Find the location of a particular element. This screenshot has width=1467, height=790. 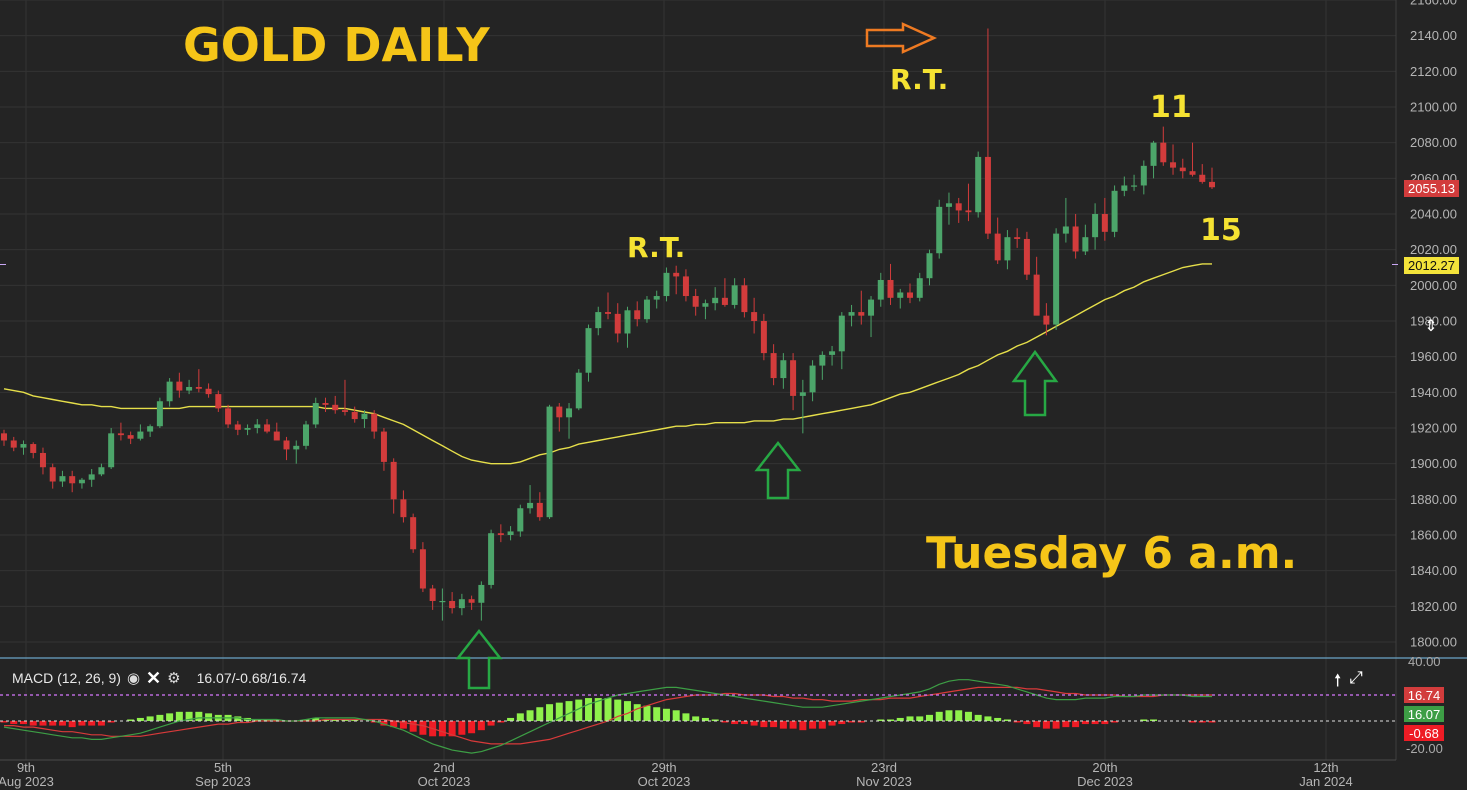

label-15: 15 is located at coordinates (1221, 230).